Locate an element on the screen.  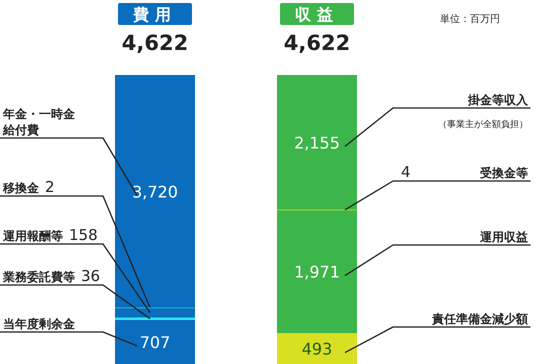
text: 業務委託費等 is located at coordinates (39, 277).